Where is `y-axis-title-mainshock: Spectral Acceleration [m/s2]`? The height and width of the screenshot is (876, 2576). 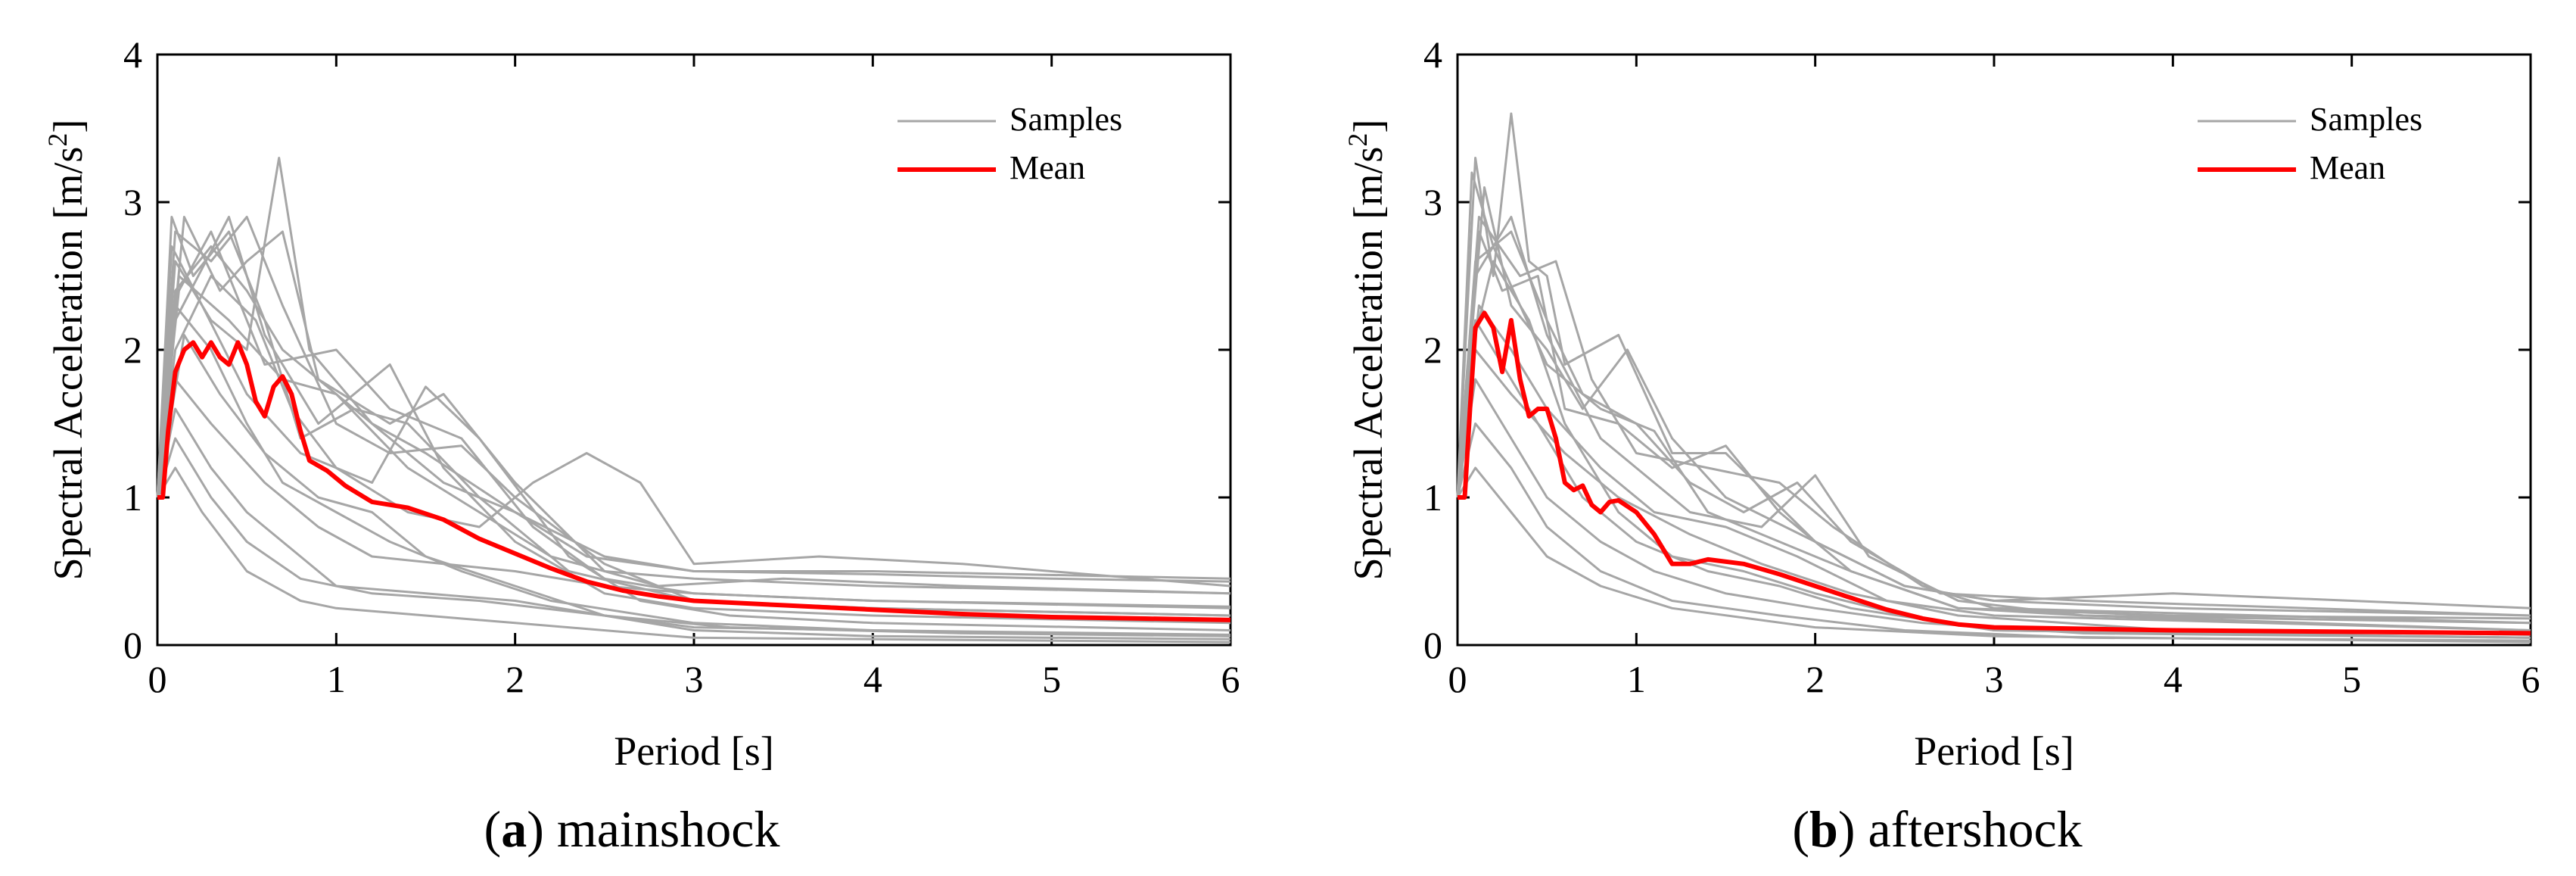 y-axis-title-mainshock: Spectral Acceleration [m/s2] is located at coordinates (66, 350).